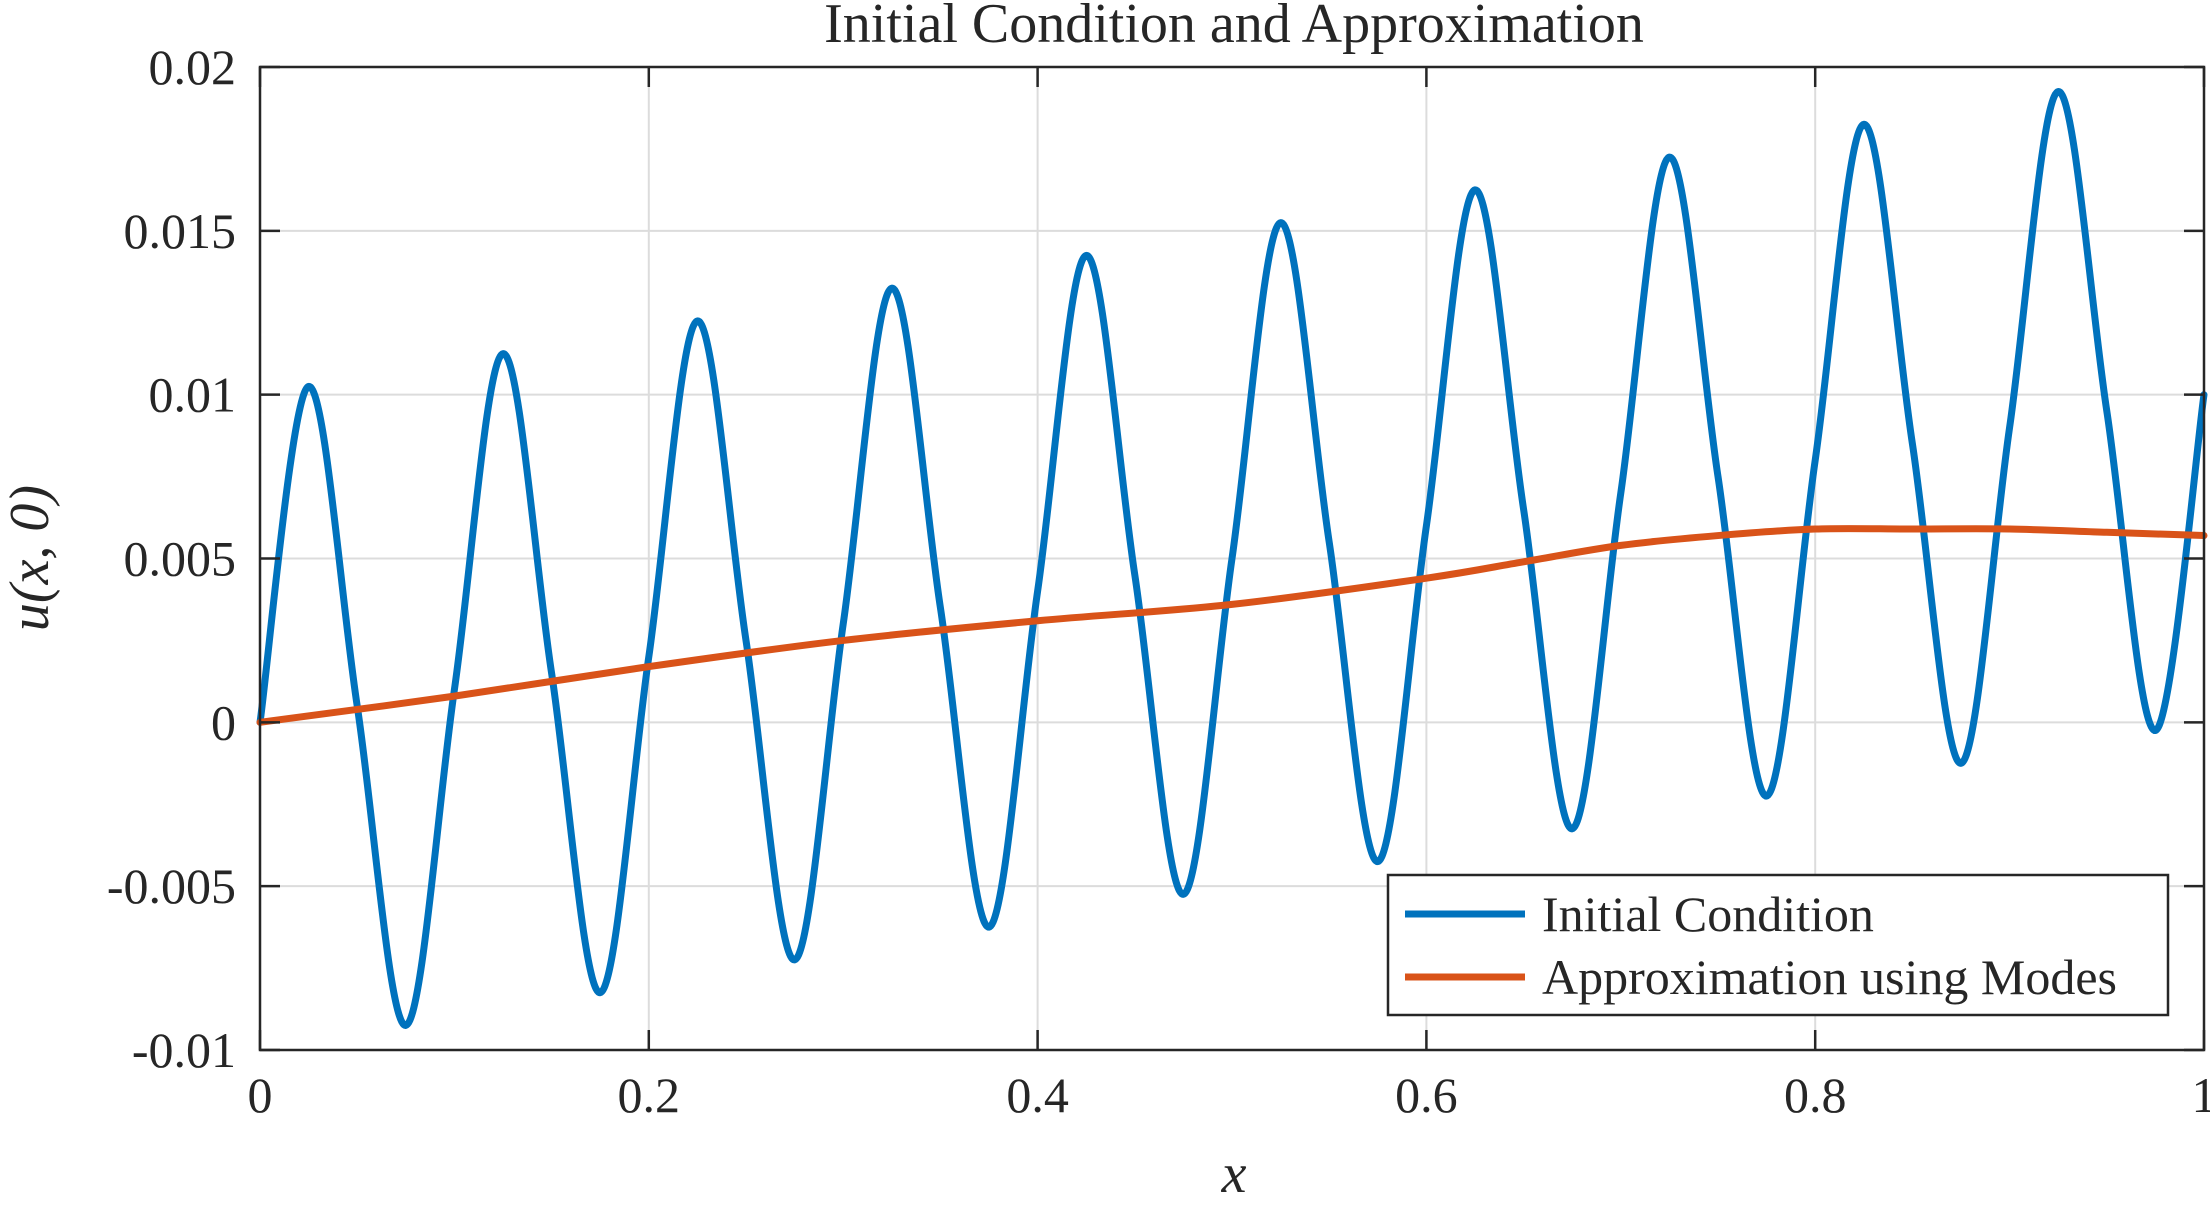 This screenshot has width=2210, height=1207. I want to click on series-line-approximation, so click(1232, 625).